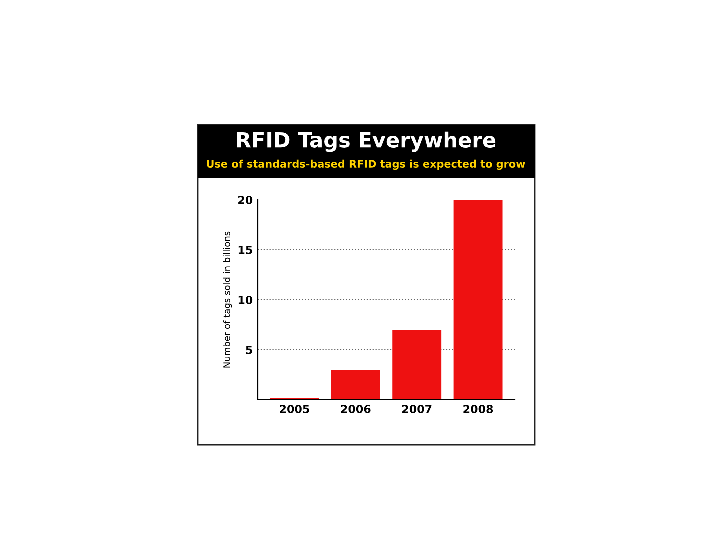  I want to click on y-tick-label: 20, so click(245, 200).